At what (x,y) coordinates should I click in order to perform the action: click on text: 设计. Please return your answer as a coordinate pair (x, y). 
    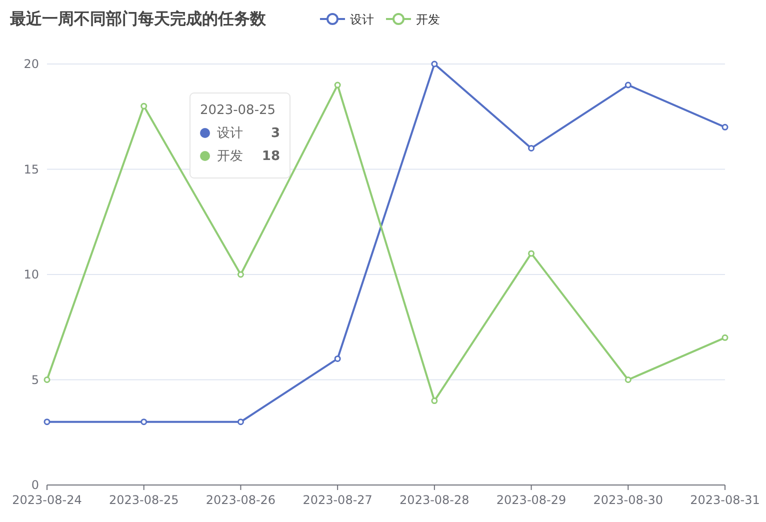
    Looking at the image, I should click on (362, 19).